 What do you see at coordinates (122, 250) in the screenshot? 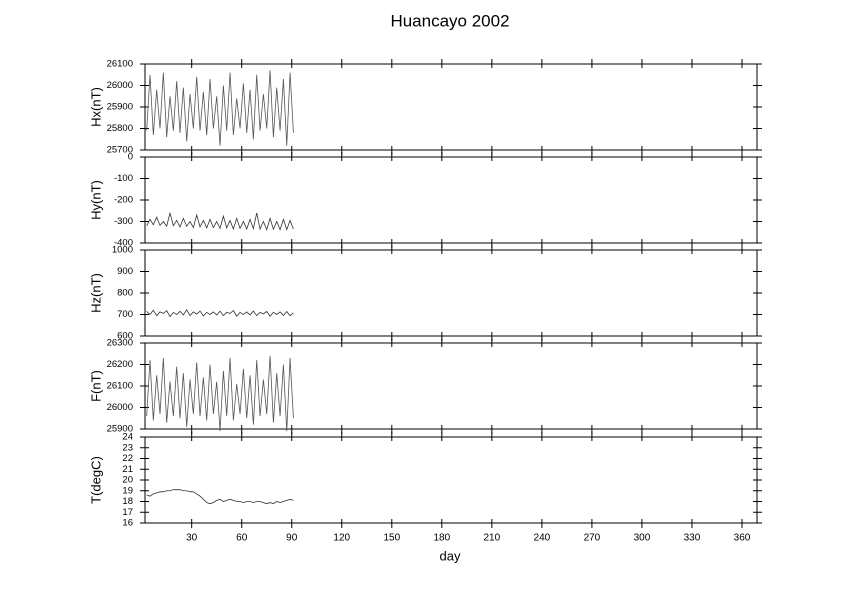
I see `y-tick-label: 1000` at bounding box center [122, 250].